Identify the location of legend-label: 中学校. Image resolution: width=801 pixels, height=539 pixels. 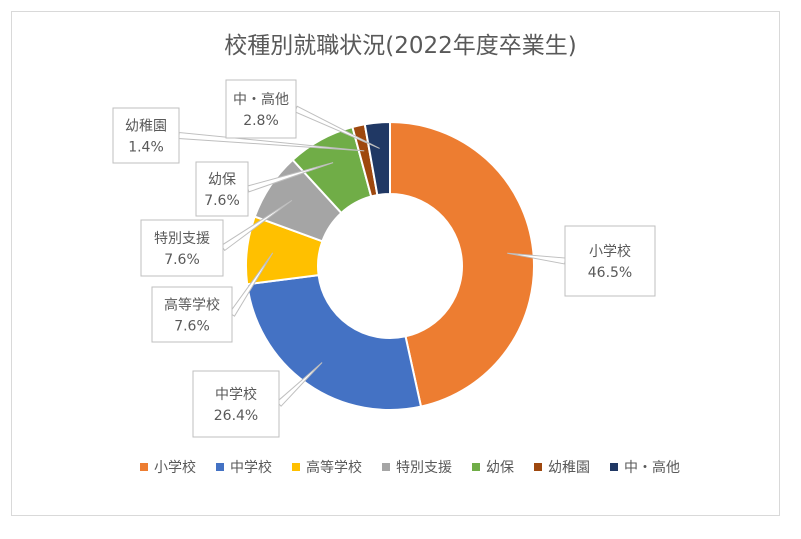
(251, 468).